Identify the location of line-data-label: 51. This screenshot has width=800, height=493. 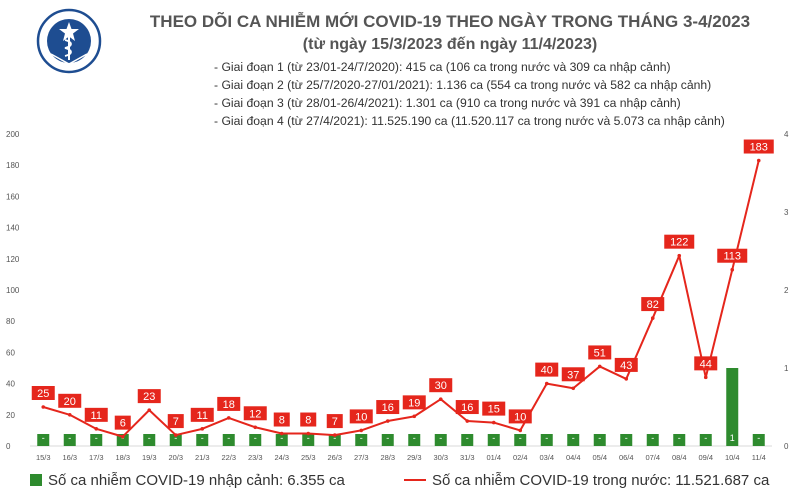
(600, 353).